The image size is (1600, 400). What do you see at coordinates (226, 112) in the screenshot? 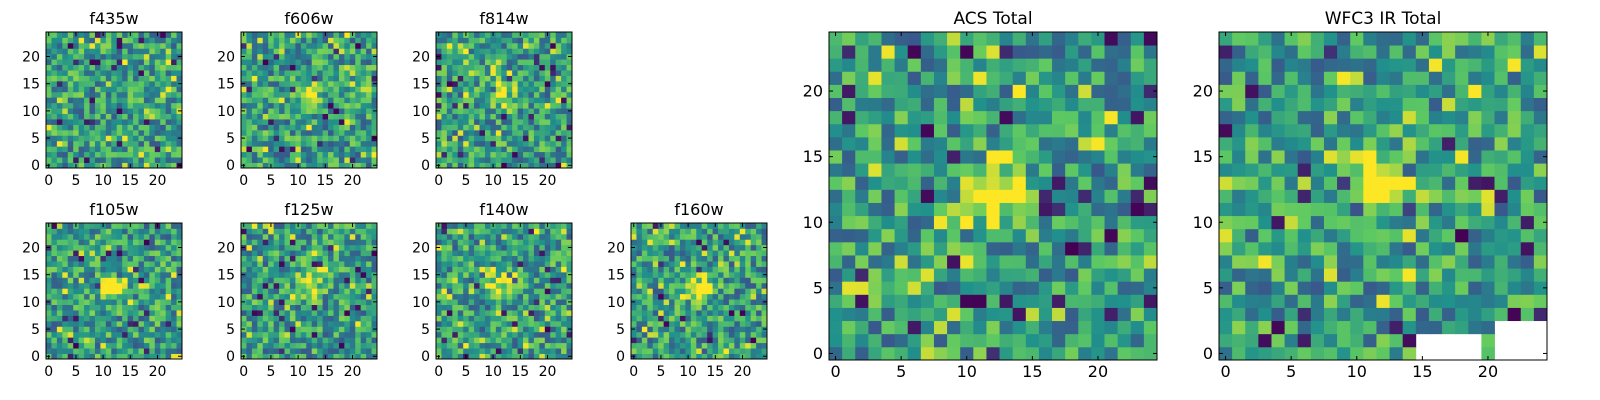
I see `y-tick-label: 10` at bounding box center [226, 112].